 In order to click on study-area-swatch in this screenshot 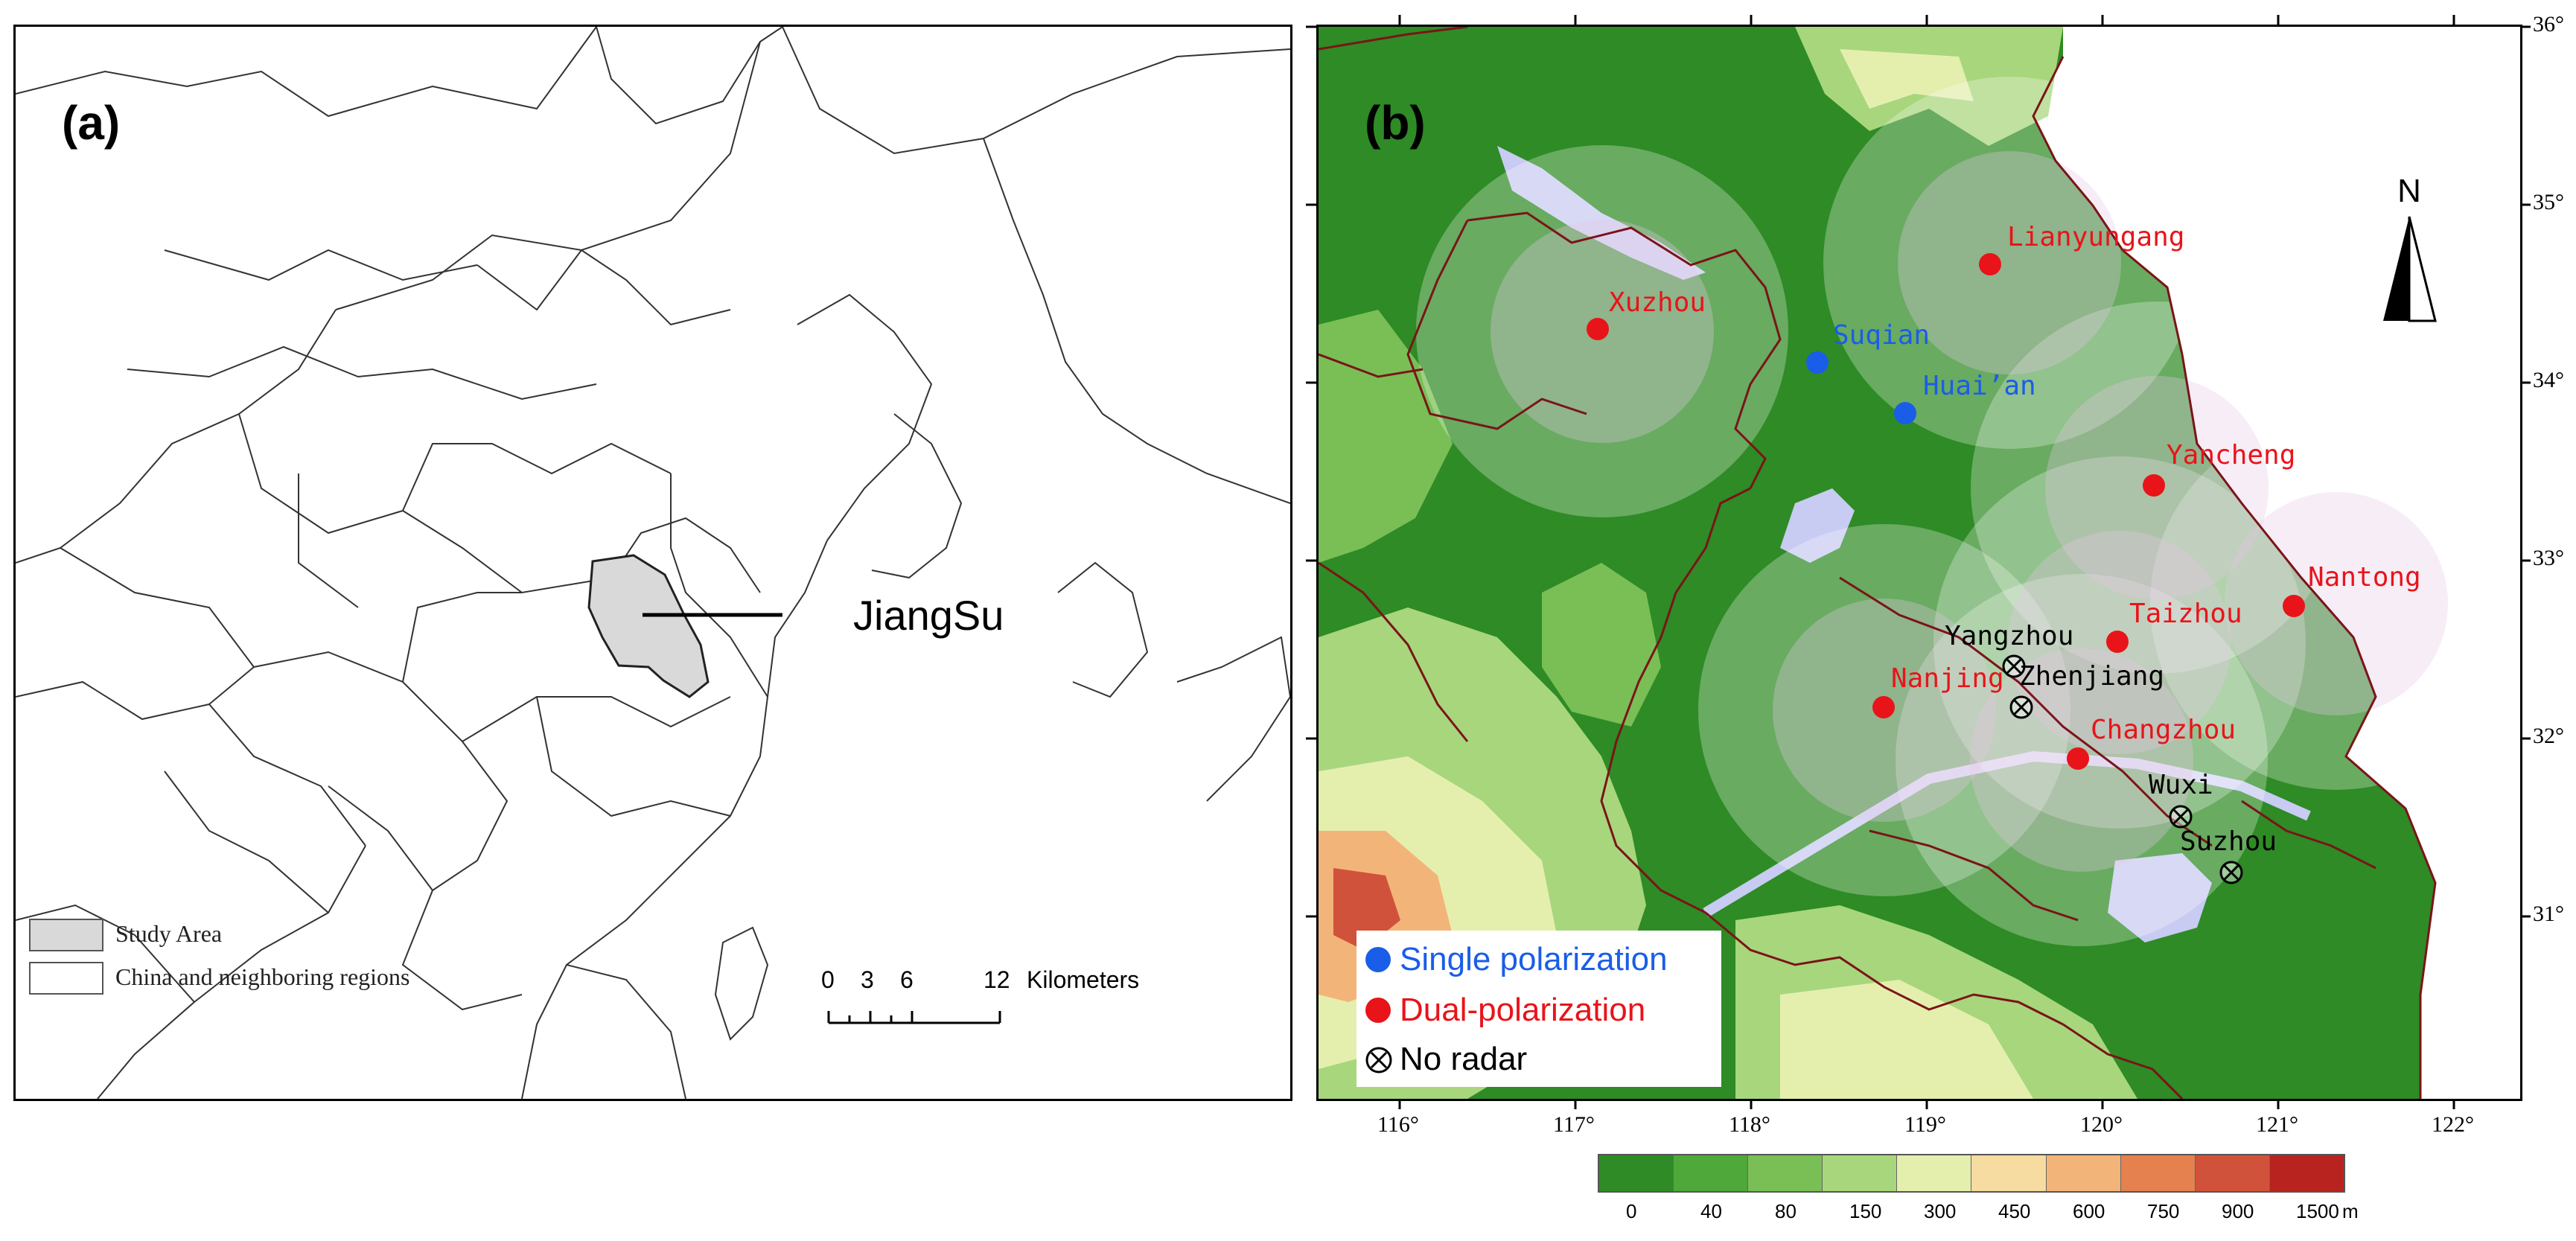, I will do `click(66, 935)`.